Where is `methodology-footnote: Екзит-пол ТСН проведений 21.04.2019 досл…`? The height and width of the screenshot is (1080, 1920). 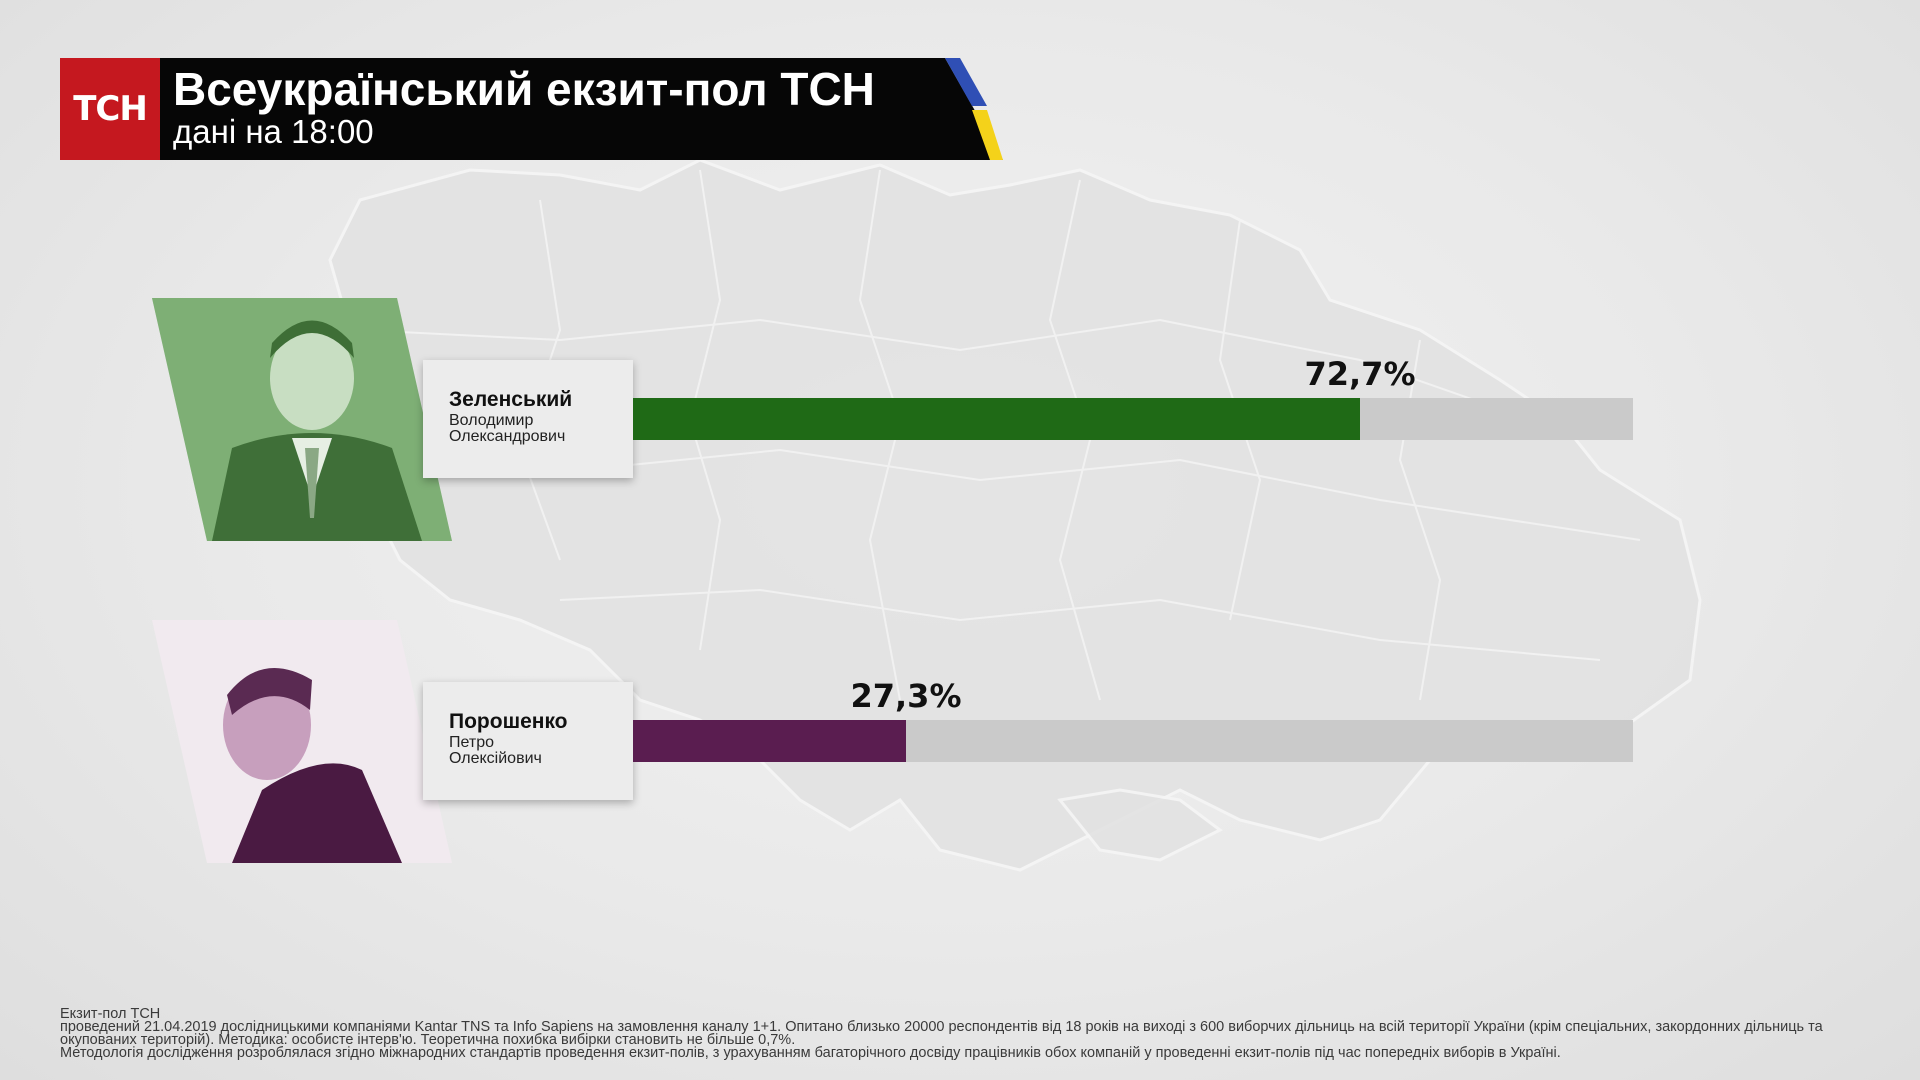 methodology-footnote: Екзит-пол ТСН проведений 21.04.2019 досл… is located at coordinates (975, 1033).